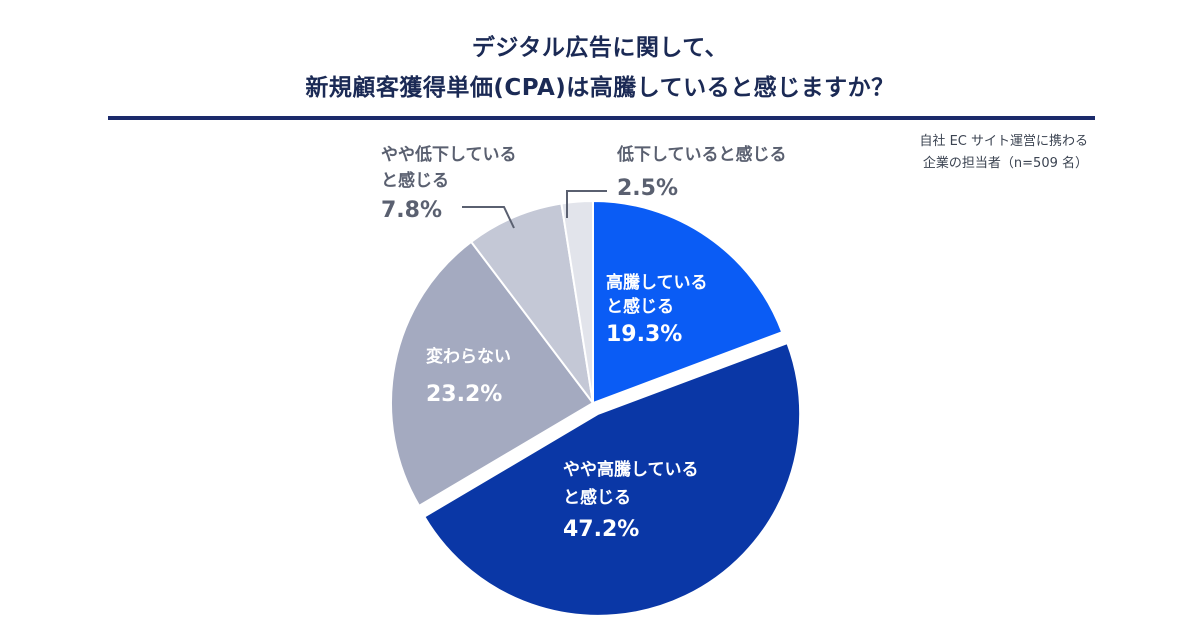 Image resolution: width=1200 pixels, height=630 pixels. Describe the element at coordinates (640, 306) in the screenshot. I see `slice-label-1-line-2: と感じる` at that location.